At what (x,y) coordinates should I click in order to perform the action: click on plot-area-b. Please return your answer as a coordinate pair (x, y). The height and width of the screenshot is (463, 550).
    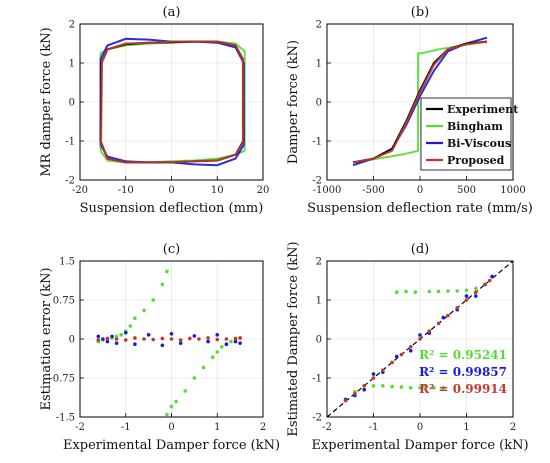
    Looking at the image, I should click on (420, 101).